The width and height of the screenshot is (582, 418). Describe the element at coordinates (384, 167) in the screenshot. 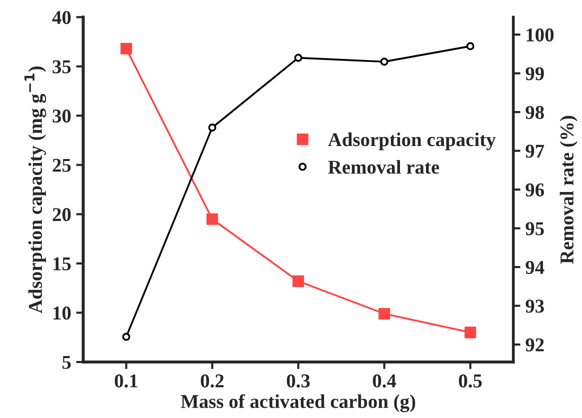

I see `legend-label: Removal rate` at that location.